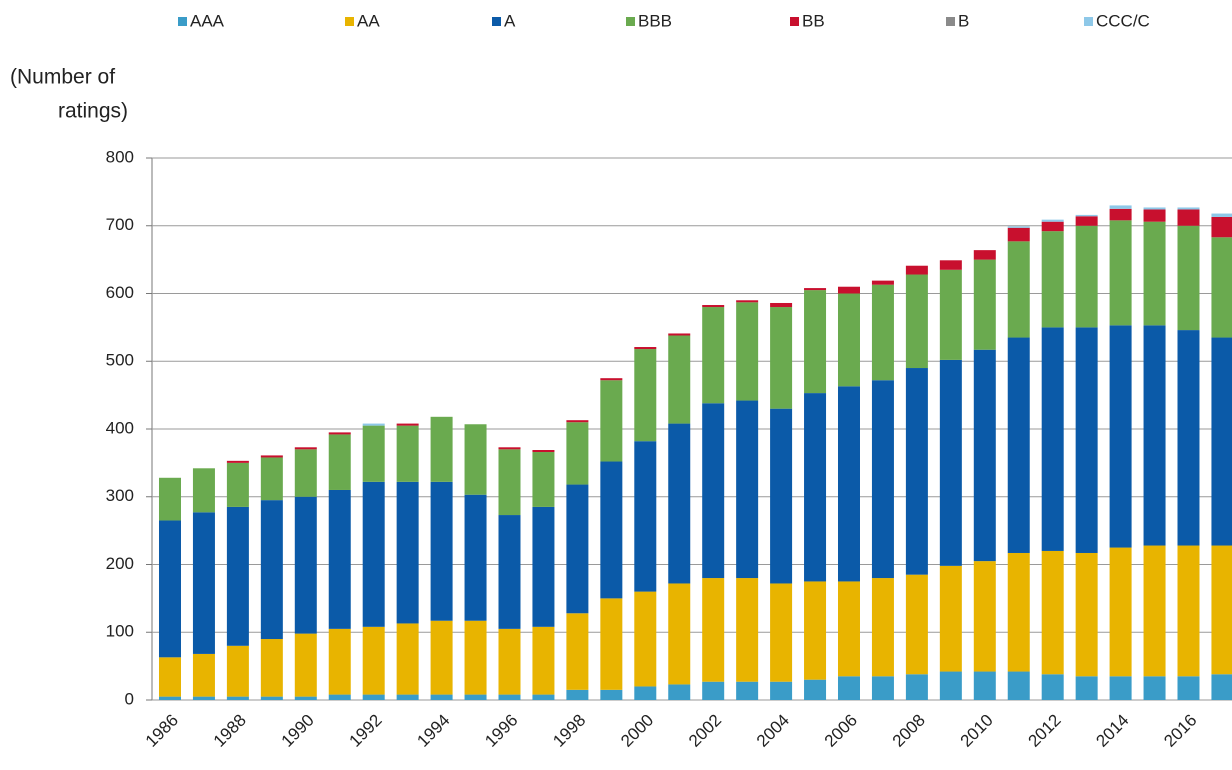 The image size is (1232, 770). I want to click on x-tick-label: 1992, so click(366, 731).